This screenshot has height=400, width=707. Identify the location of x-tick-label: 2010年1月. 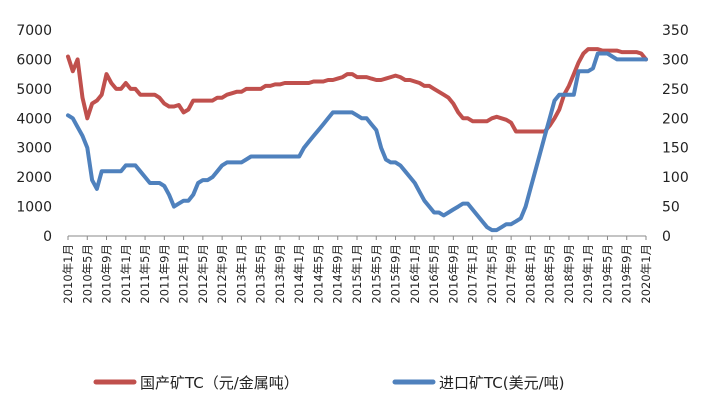
(68, 274).